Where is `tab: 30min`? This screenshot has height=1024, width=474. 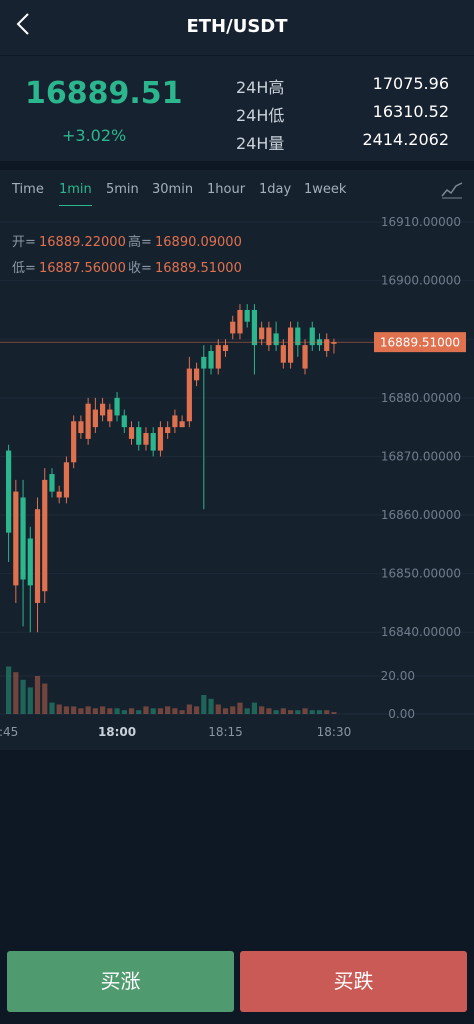 tab: 30min is located at coordinates (173, 189).